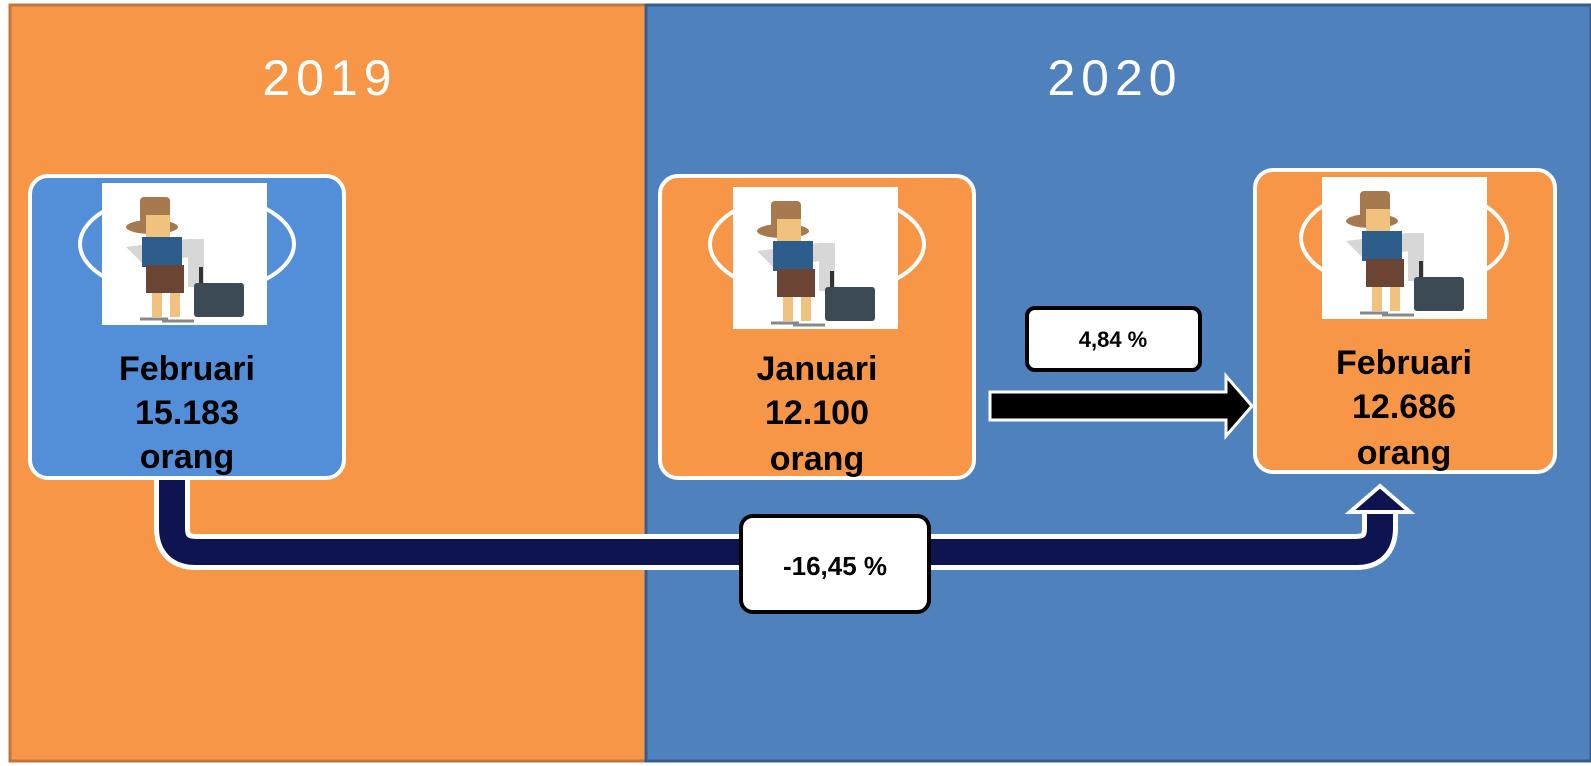 The height and width of the screenshot is (766, 1591). What do you see at coordinates (1404, 407) in the screenshot?
I see `count: 12.686` at bounding box center [1404, 407].